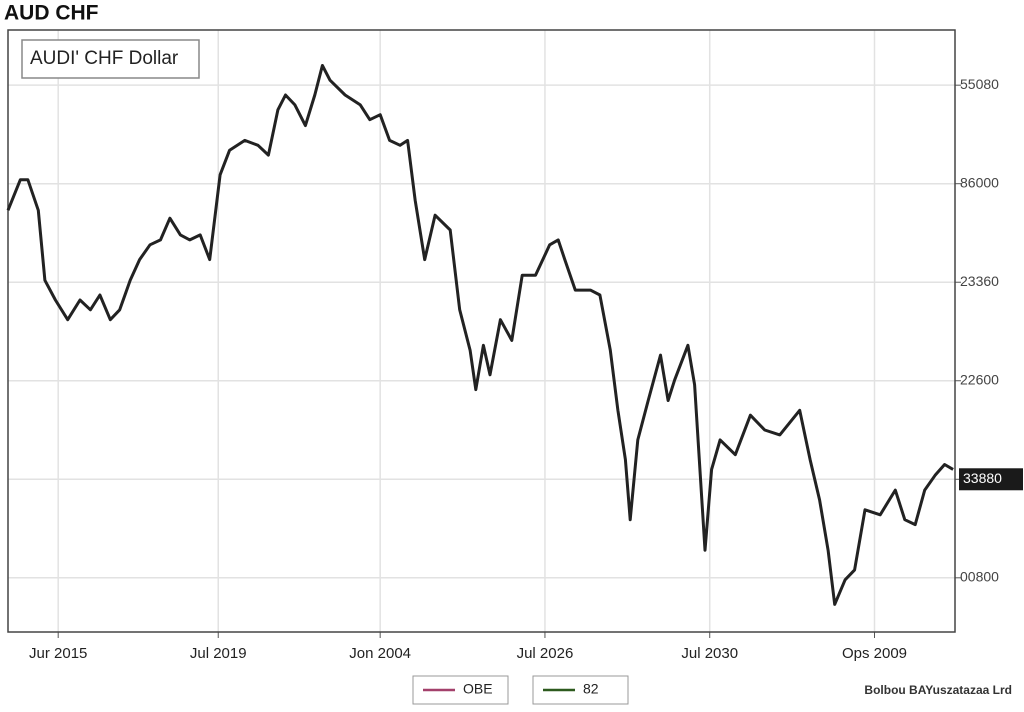 This screenshot has width=1024, height=712. Describe the element at coordinates (380, 653) in the screenshot. I see `x-tick-label: Jon 2004` at that location.